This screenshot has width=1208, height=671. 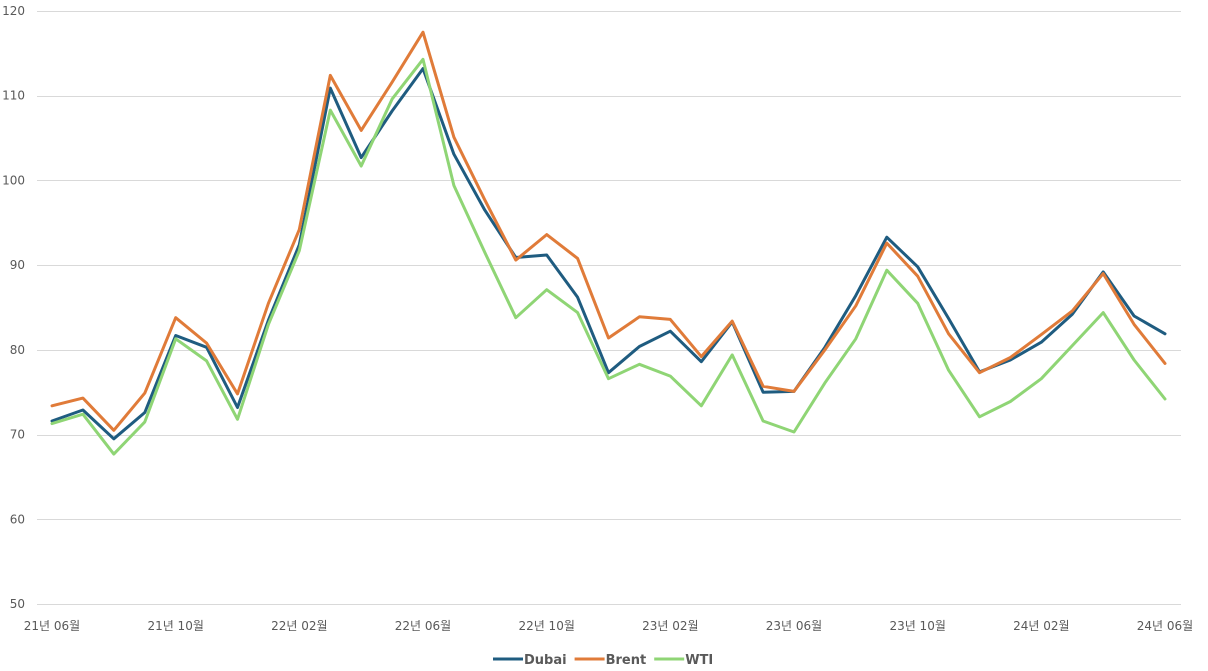 I want to click on x-tick-label: 24년 06월, so click(x=1165, y=626).